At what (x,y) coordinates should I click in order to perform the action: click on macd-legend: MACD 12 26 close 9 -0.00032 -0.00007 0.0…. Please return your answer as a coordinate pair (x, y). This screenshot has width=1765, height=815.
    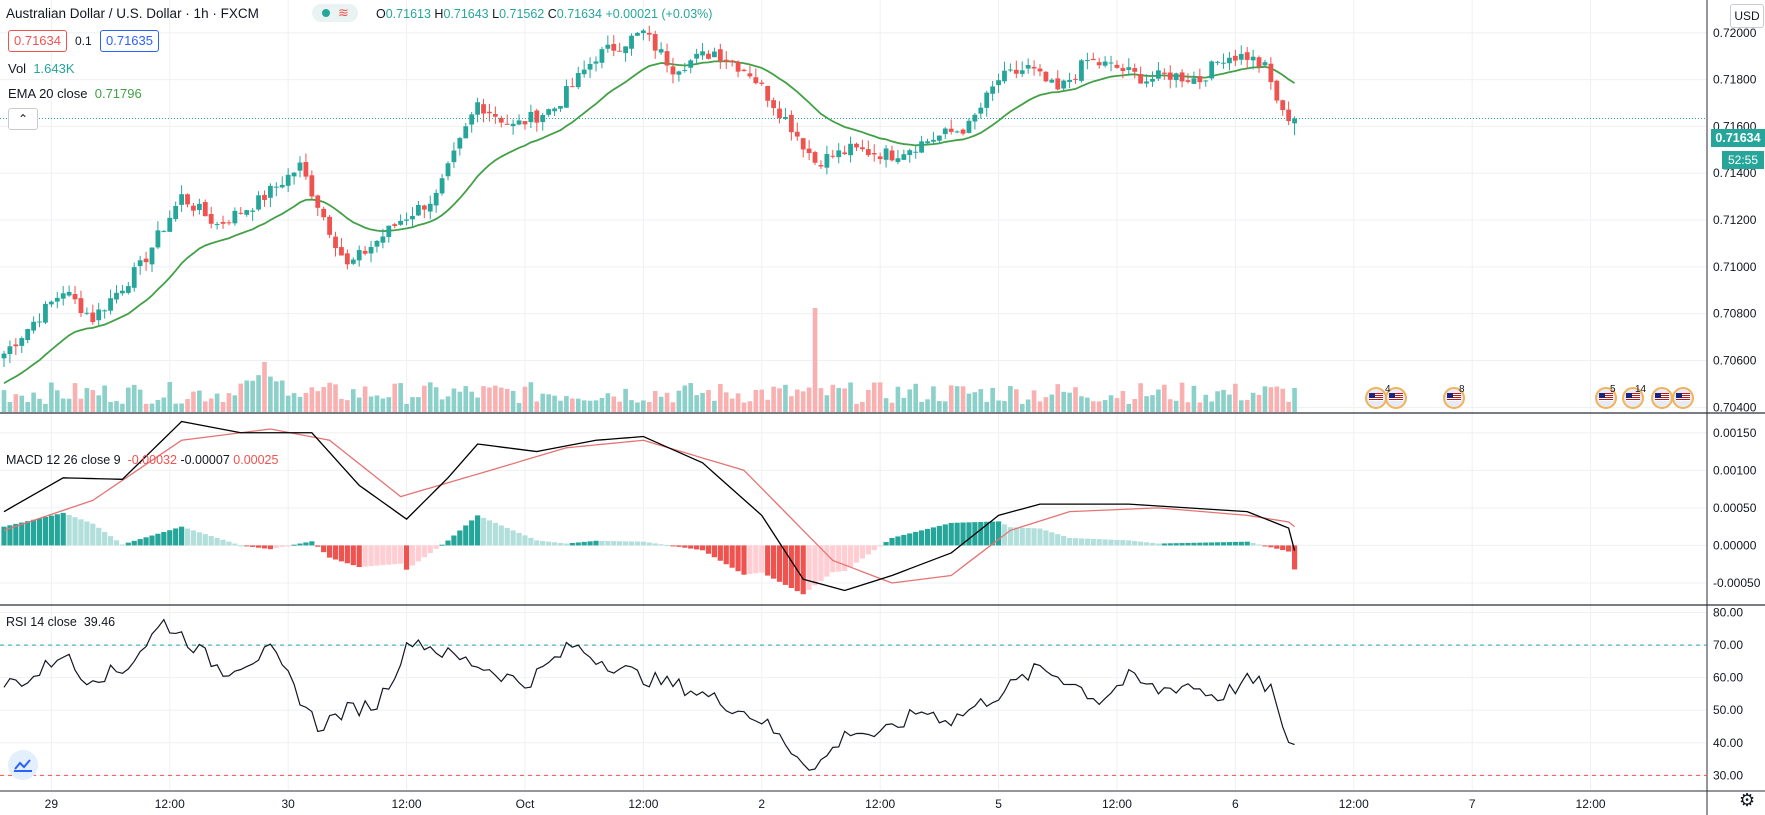
    Looking at the image, I should click on (142, 460).